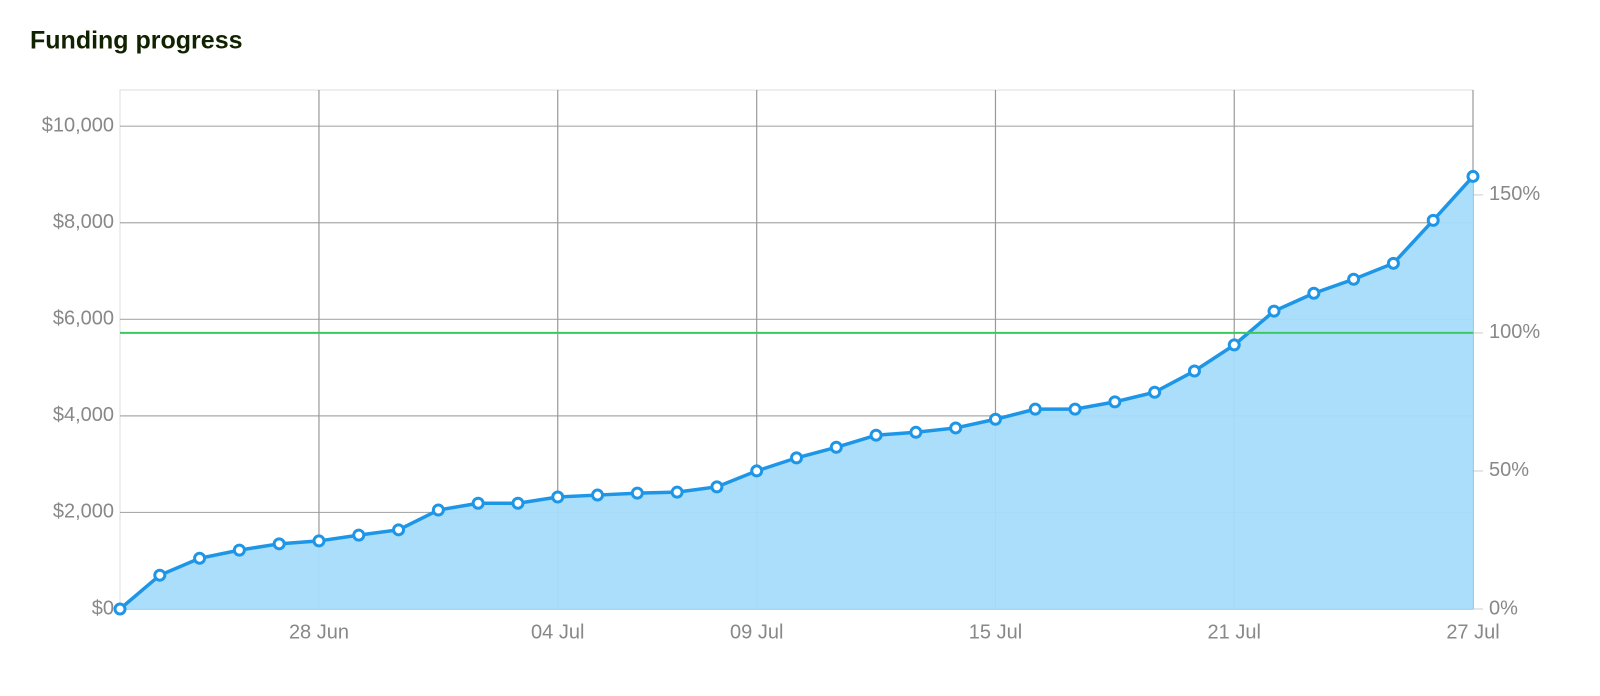 Image resolution: width=1600 pixels, height=696 pixels. Describe the element at coordinates (319, 632) in the screenshot. I see `x-tick-label: 28 Jun` at that location.